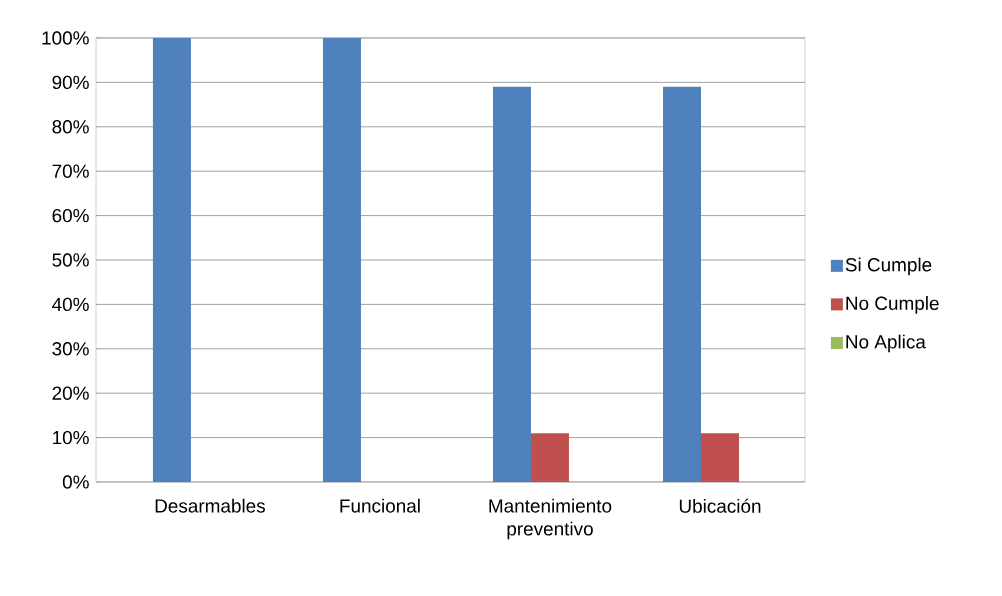 This screenshot has height=596, width=1002. What do you see at coordinates (892, 305) in the screenshot?
I see `legend-label: No Cumple` at bounding box center [892, 305].